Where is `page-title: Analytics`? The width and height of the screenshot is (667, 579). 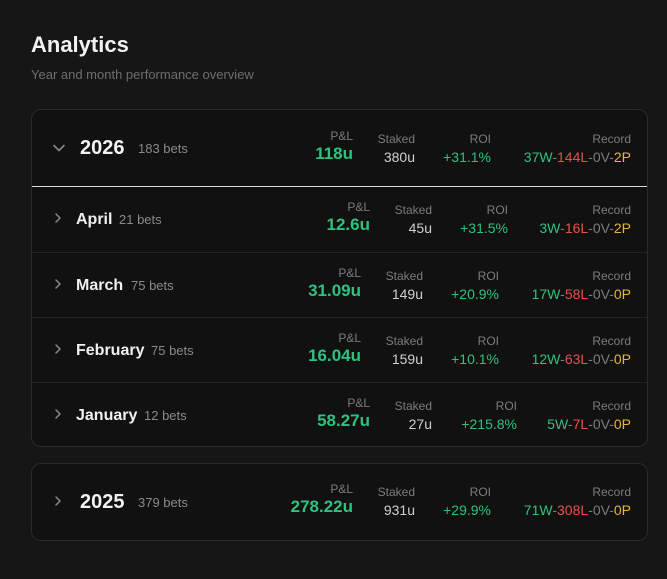
page-title: Analytics is located at coordinates (80, 44).